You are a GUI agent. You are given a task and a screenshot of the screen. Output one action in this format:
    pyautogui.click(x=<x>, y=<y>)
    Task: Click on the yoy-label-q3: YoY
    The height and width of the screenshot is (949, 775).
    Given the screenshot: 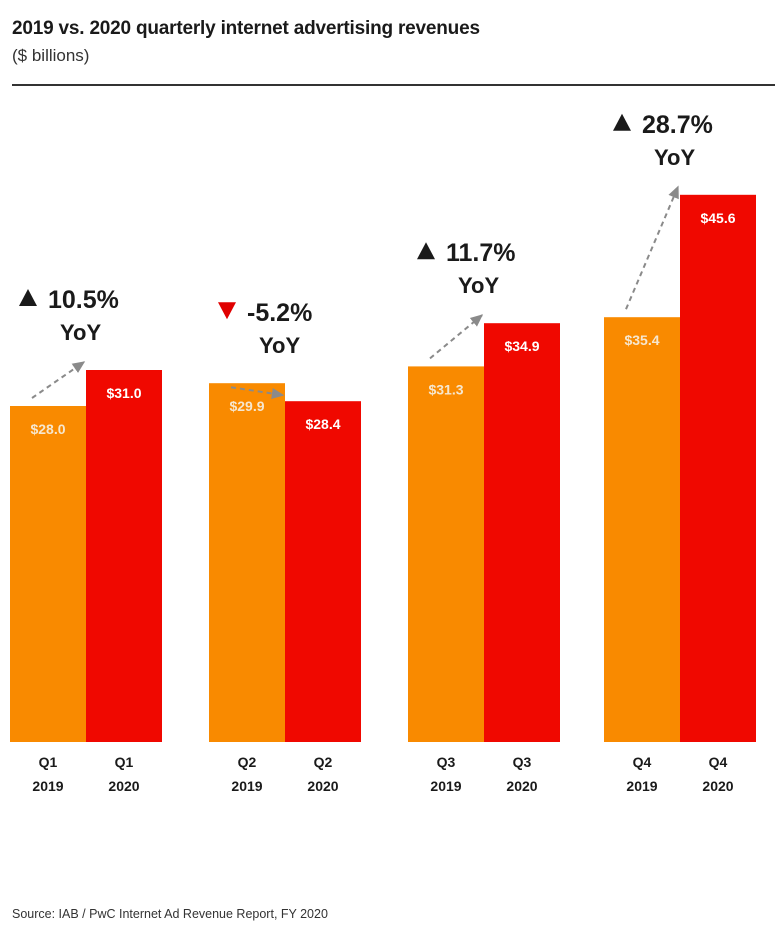 What is the action you would take?
    pyautogui.click(x=478, y=285)
    